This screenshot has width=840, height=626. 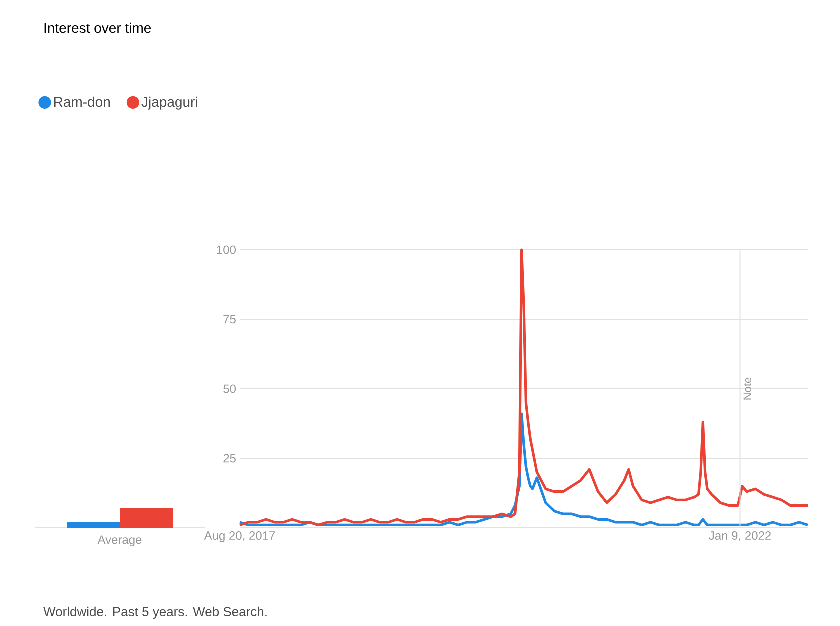 I want to click on legend-label: Ram-don, so click(x=82, y=102).